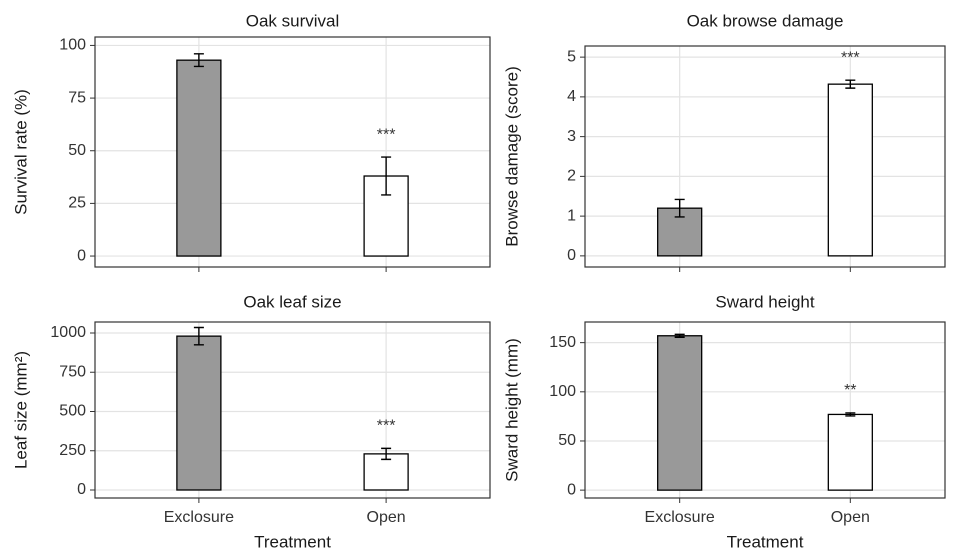 The height and width of the screenshot is (552, 957). Describe the element at coordinates (72, 450) in the screenshot. I see `y-tick-label: 250` at that location.